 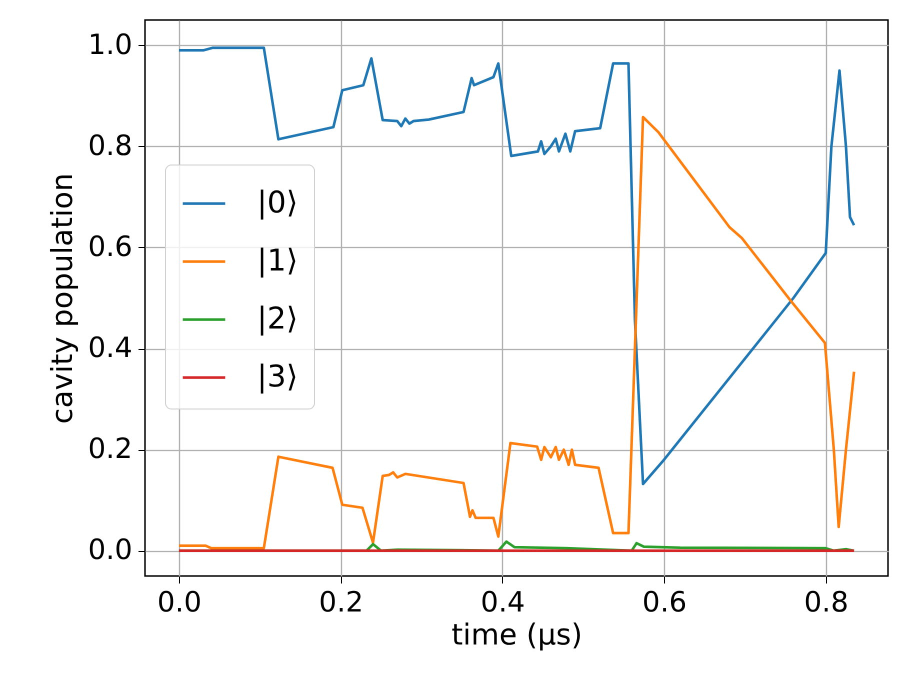 I want to click on x-axis-title: time (μs), so click(x=517, y=635).